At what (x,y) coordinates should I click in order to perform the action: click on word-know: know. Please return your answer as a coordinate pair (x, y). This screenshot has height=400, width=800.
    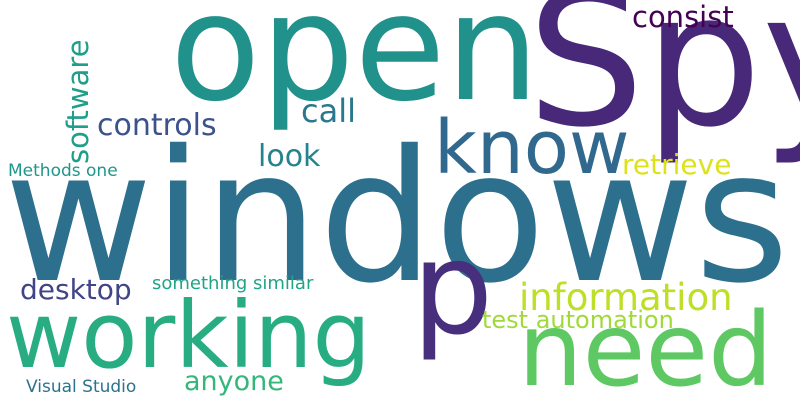
    Looking at the image, I should click on (532, 148).